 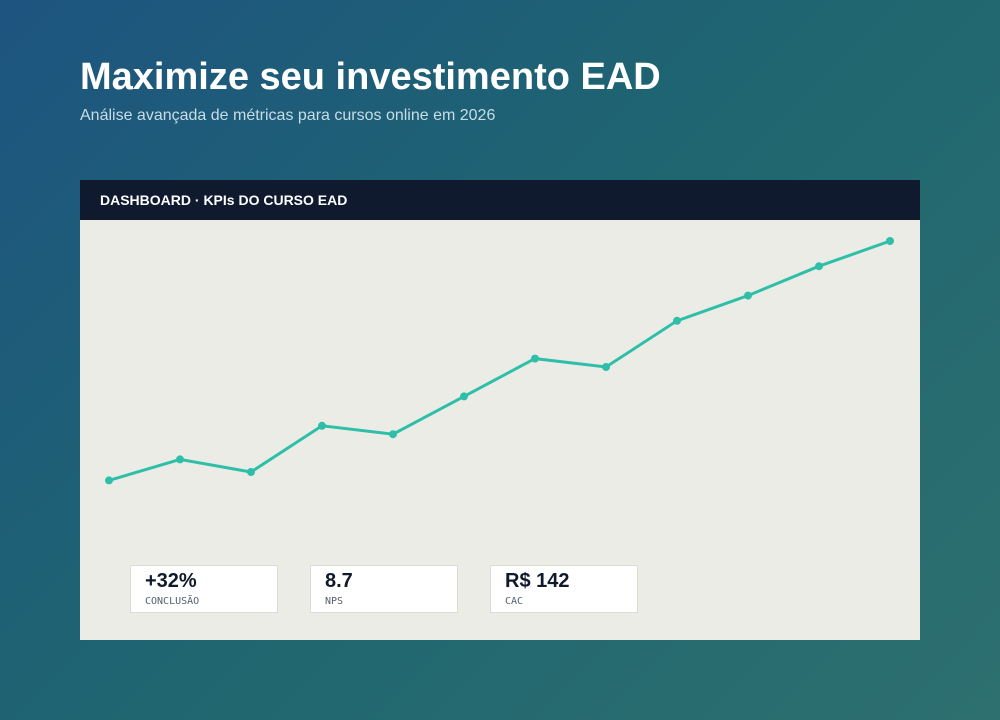 What do you see at coordinates (500, 200) in the screenshot?
I see `dashboard-label: DASHBOARD · KPIs DO CURSO EAD` at bounding box center [500, 200].